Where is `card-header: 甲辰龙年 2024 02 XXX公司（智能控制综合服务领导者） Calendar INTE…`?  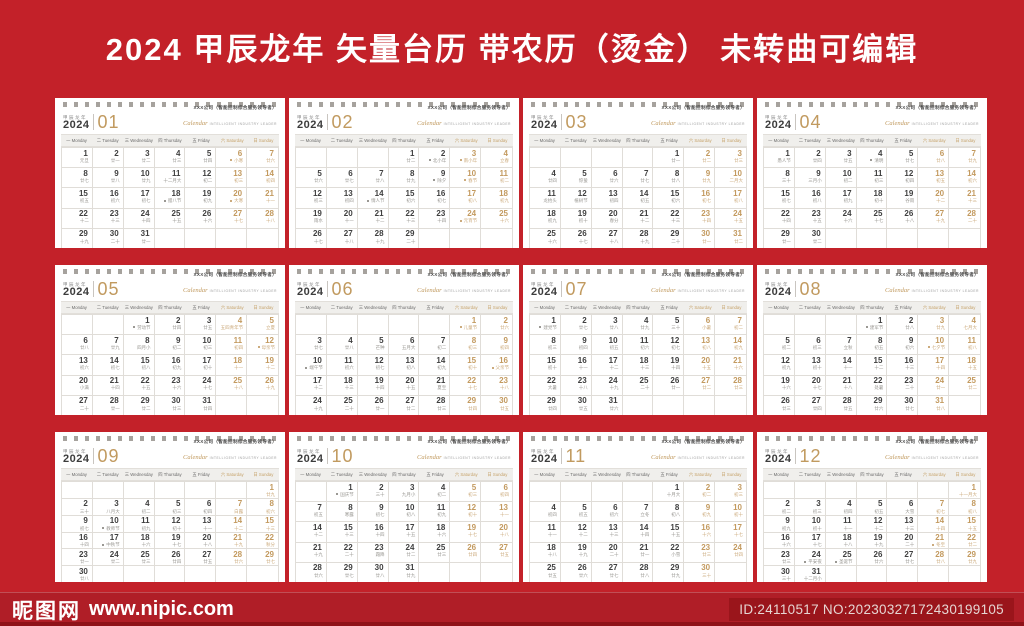 card-header: 甲辰龙年 2024 02 XXX公司（智能控制综合服务领导者） Calendar INTE… is located at coordinates (404, 118).